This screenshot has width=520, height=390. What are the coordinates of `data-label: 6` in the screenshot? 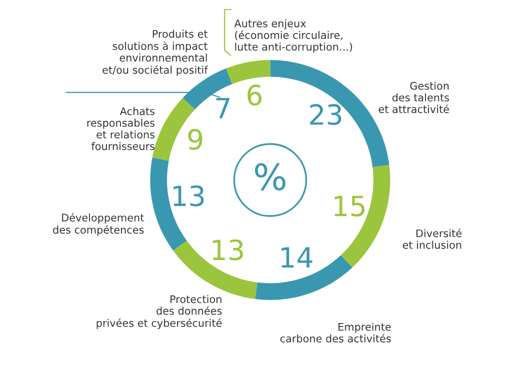 It's located at (255, 95).